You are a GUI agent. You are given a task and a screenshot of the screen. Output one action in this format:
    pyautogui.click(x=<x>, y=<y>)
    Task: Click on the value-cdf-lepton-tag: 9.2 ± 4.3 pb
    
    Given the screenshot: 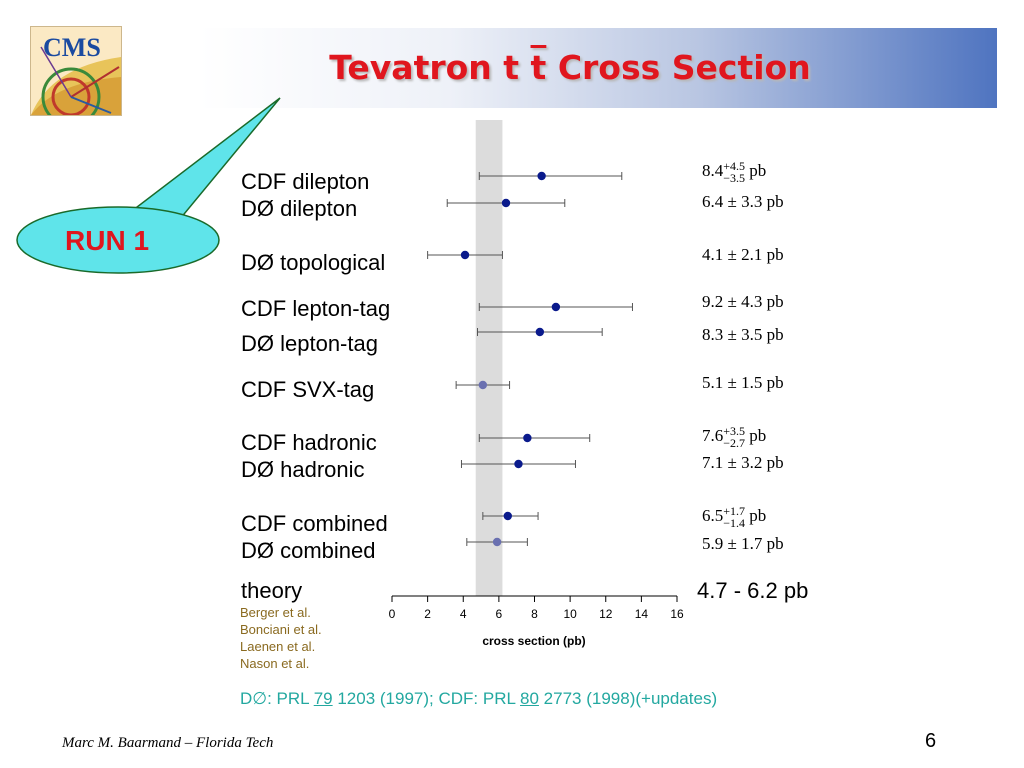 What is the action you would take?
    pyautogui.click(x=743, y=301)
    